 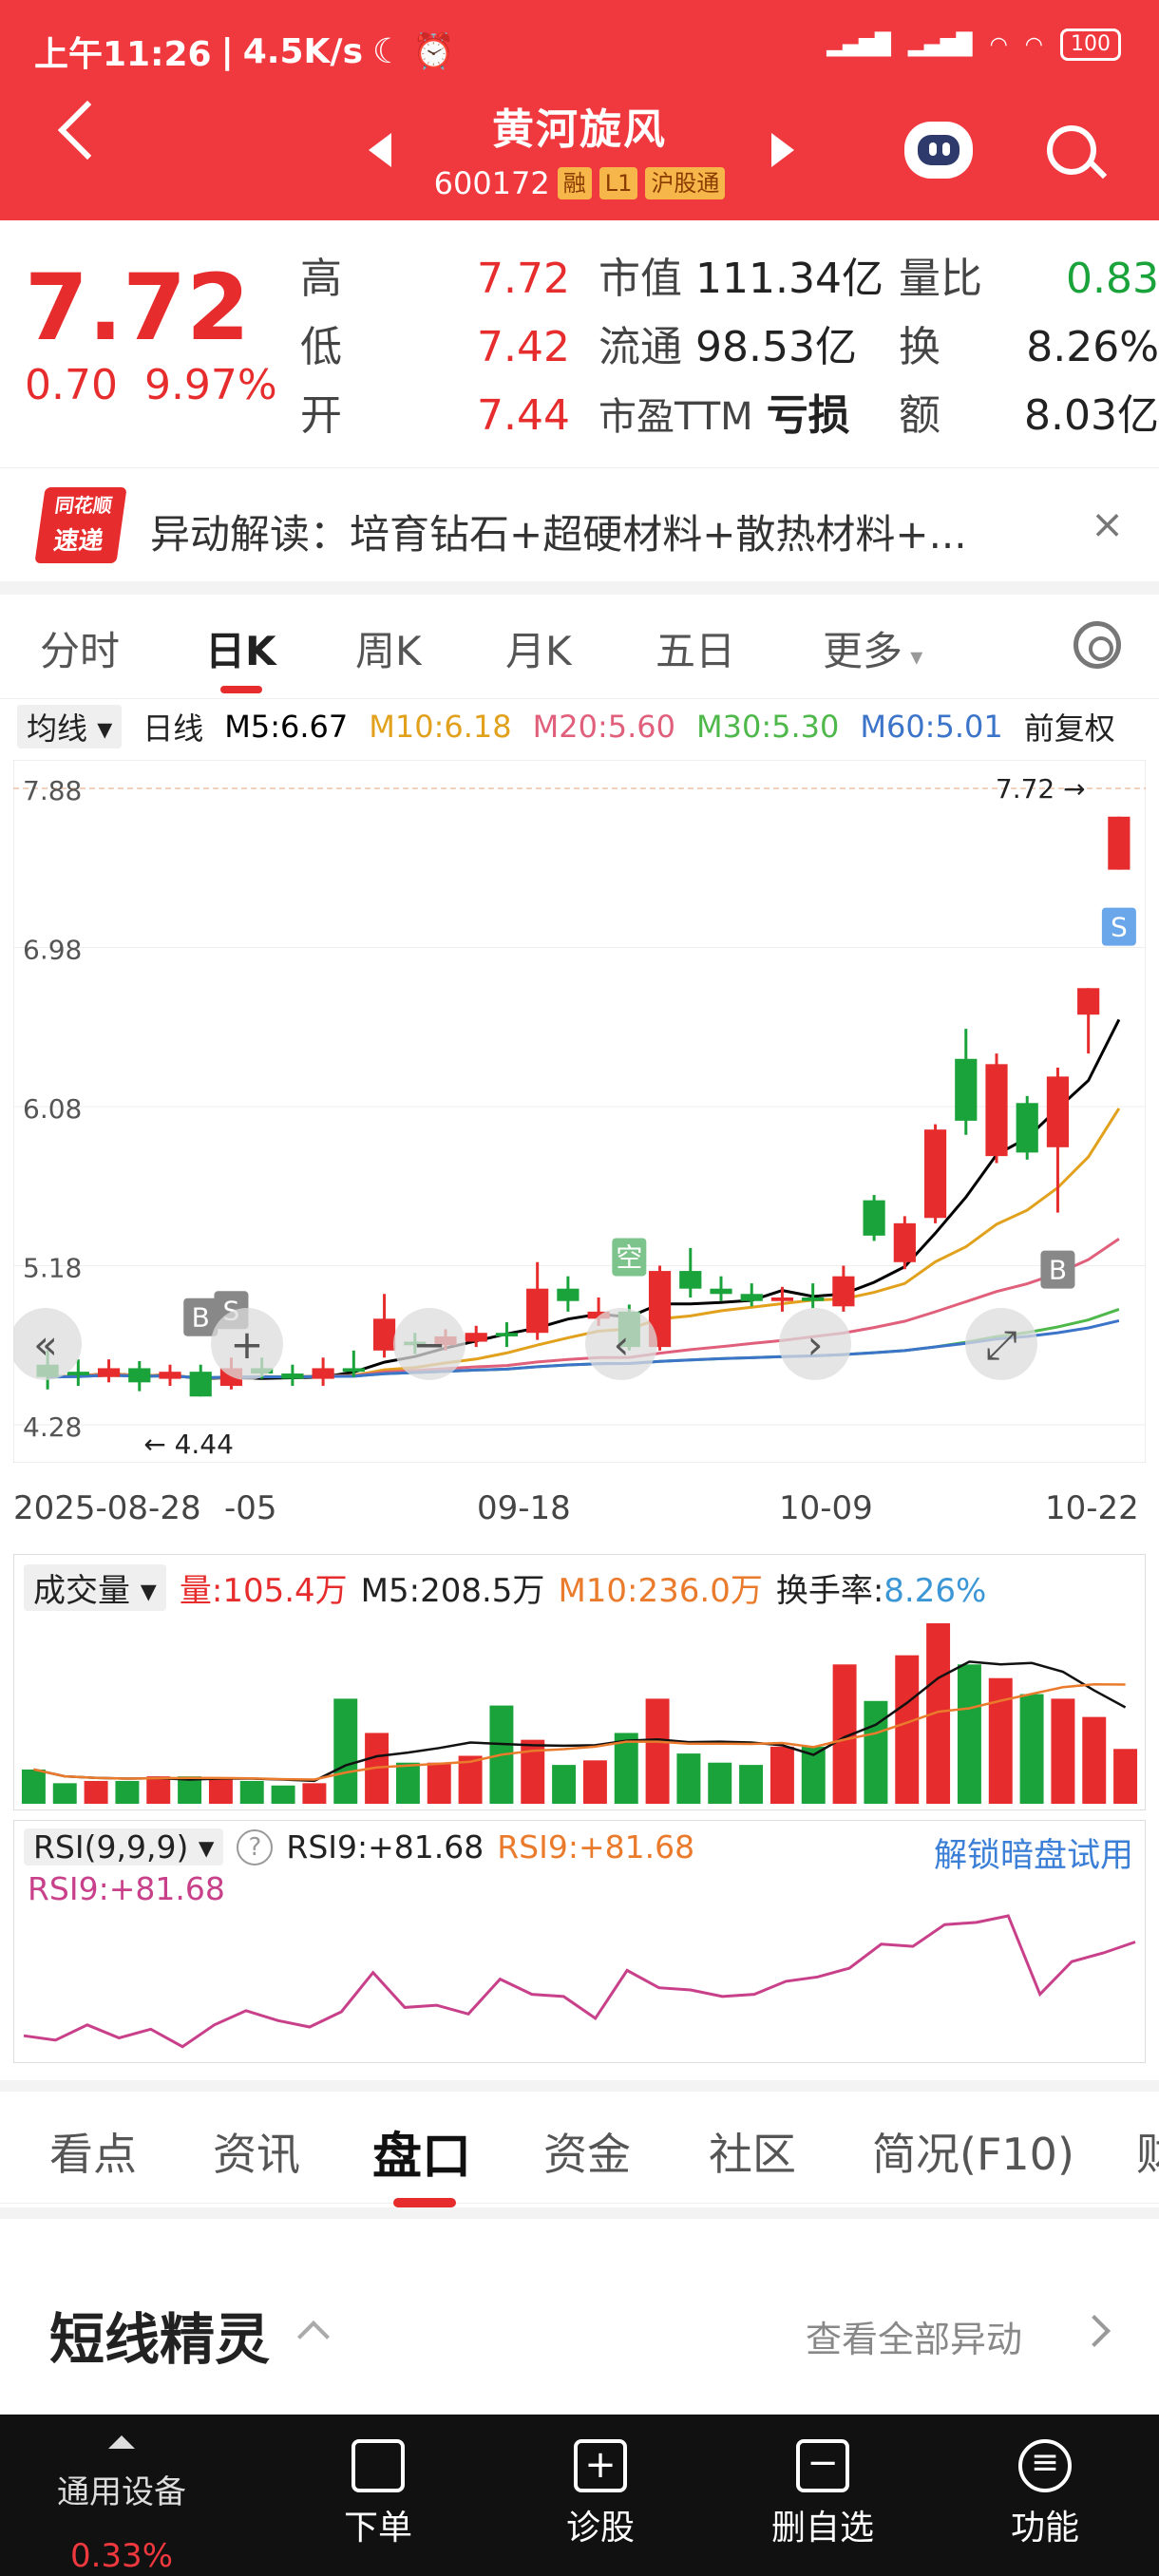 What do you see at coordinates (1090, 44) in the screenshot?
I see `battery-indicator: 100` at bounding box center [1090, 44].